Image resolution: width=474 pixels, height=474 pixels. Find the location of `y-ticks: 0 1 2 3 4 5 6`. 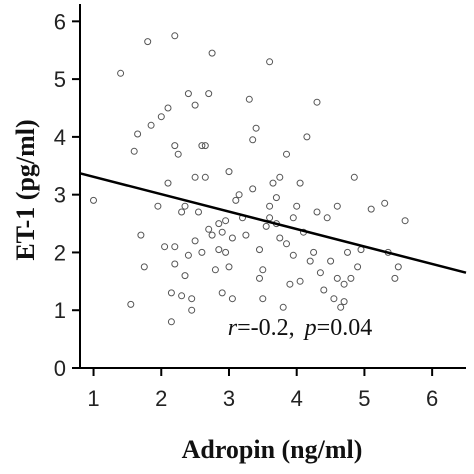

y-ticks: 0 1 2 3 4 5 6 is located at coordinates (67, 195).